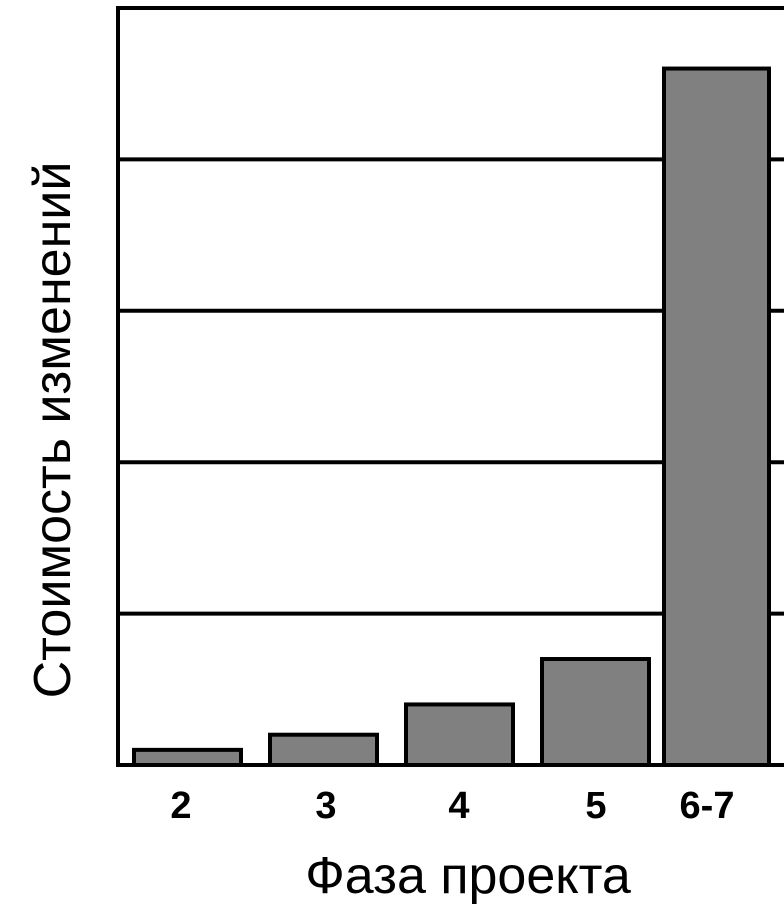 This screenshot has width=784, height=910. Describe the element at coordinates (707, 806) in the screenshot. I see `x-tick-label-6-7: 6-7` at that location.